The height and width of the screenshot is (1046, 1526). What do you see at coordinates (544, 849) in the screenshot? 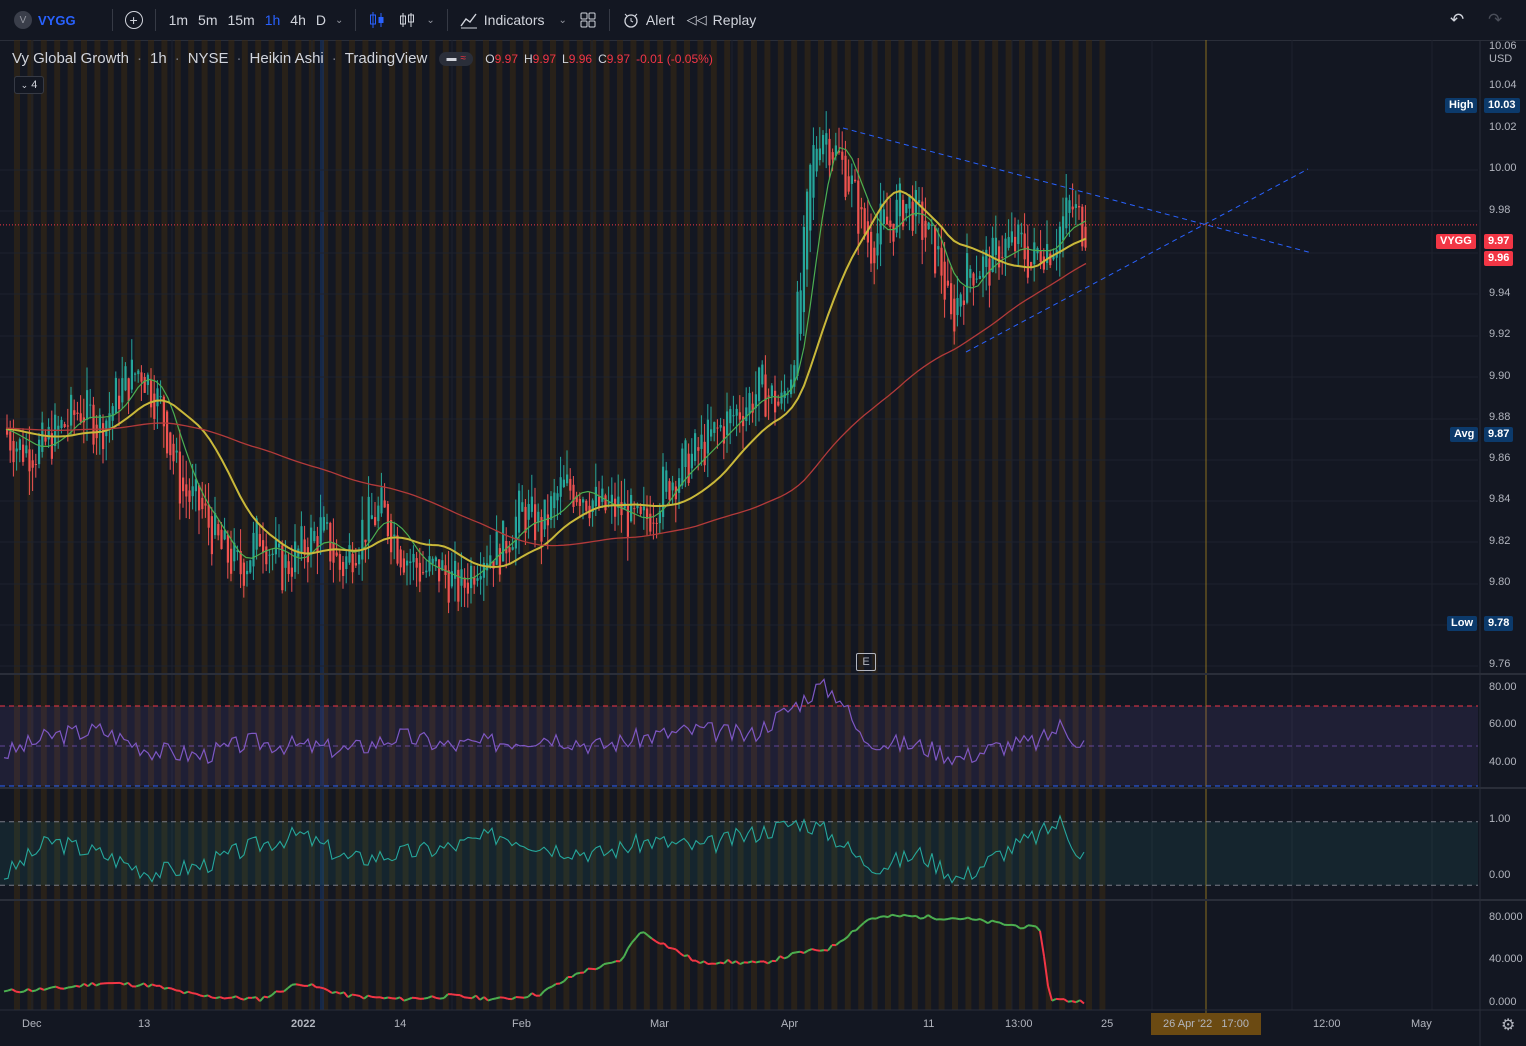
I see `oscillator-line` at bounding box center [544, 849].